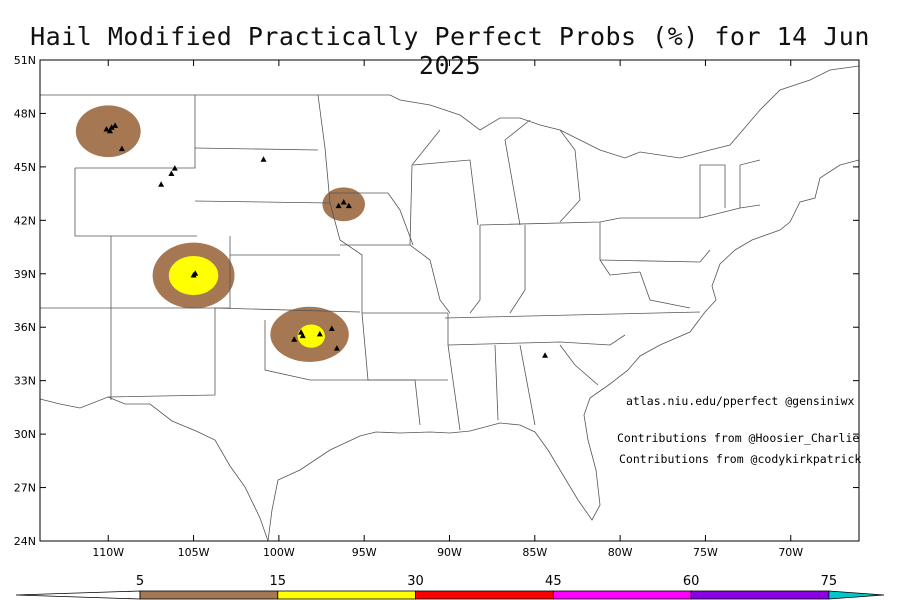 Image resolution: width=900 pixels, height=600 pixels. What do you see at coordinates (140, 581) in the screenshot?
I see `colorbar-label: 5` at bounding box center [140, 581].